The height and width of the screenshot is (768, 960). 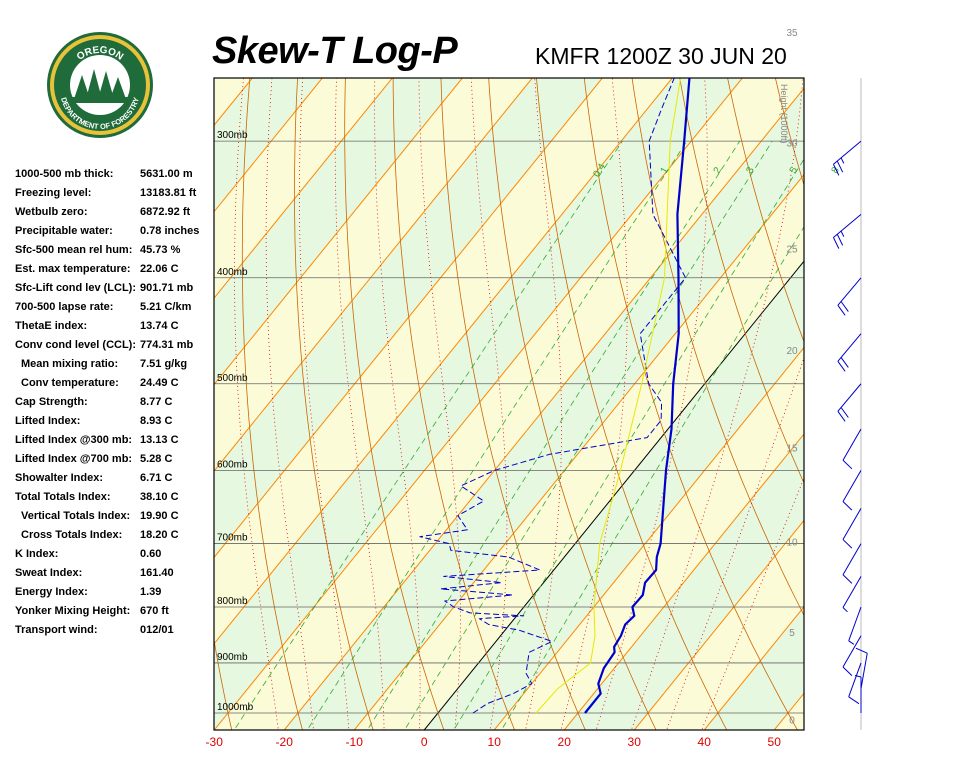 What do you see at coordinates (51, 402) in the screenshot?
I see `index-label: Cap Strength:` at bounding box center [51, 402].